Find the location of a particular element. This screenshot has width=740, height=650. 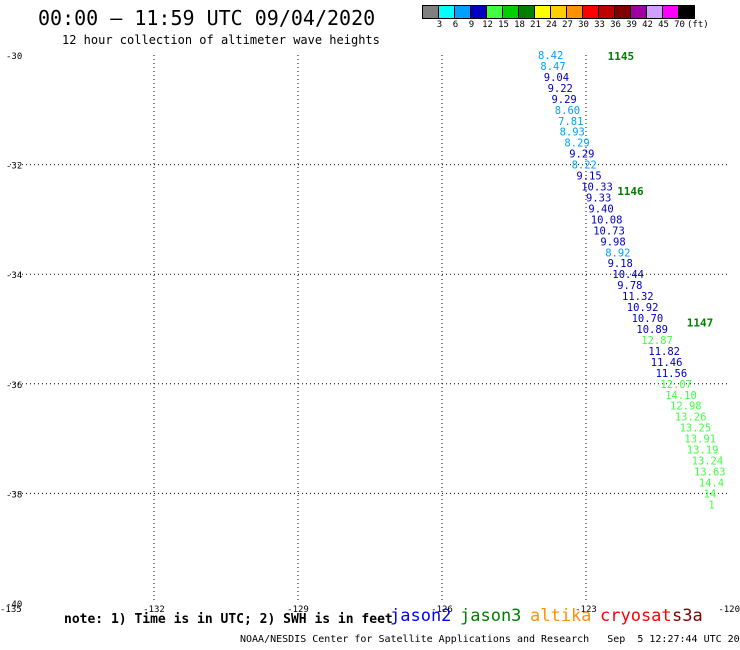

wave-height-label: 9.33 is located at coordinates (598, 198).